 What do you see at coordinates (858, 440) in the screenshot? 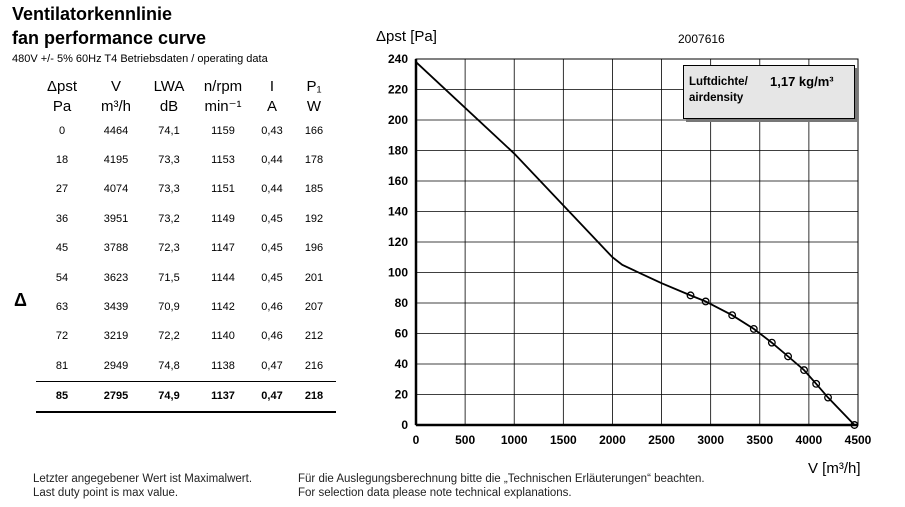
I see `x-tick-label: 4500` at bounding box center [858, 440].